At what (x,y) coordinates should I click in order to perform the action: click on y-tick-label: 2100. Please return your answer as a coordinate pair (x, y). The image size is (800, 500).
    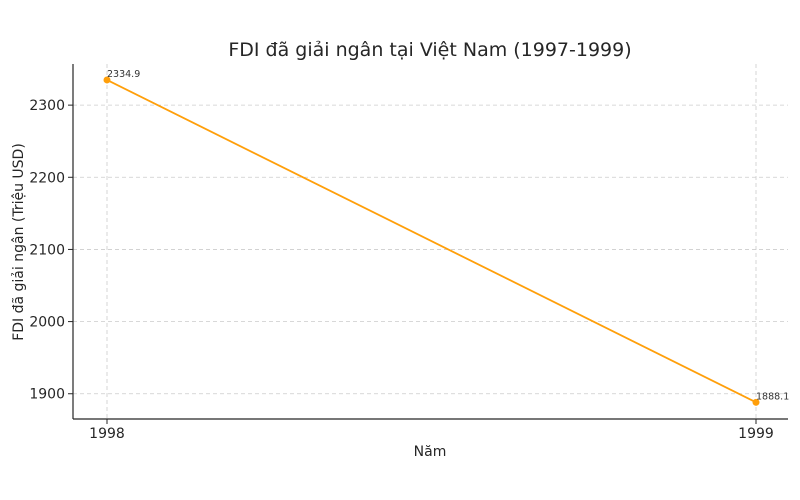
    Looking at the image, I should click on (47, 250).